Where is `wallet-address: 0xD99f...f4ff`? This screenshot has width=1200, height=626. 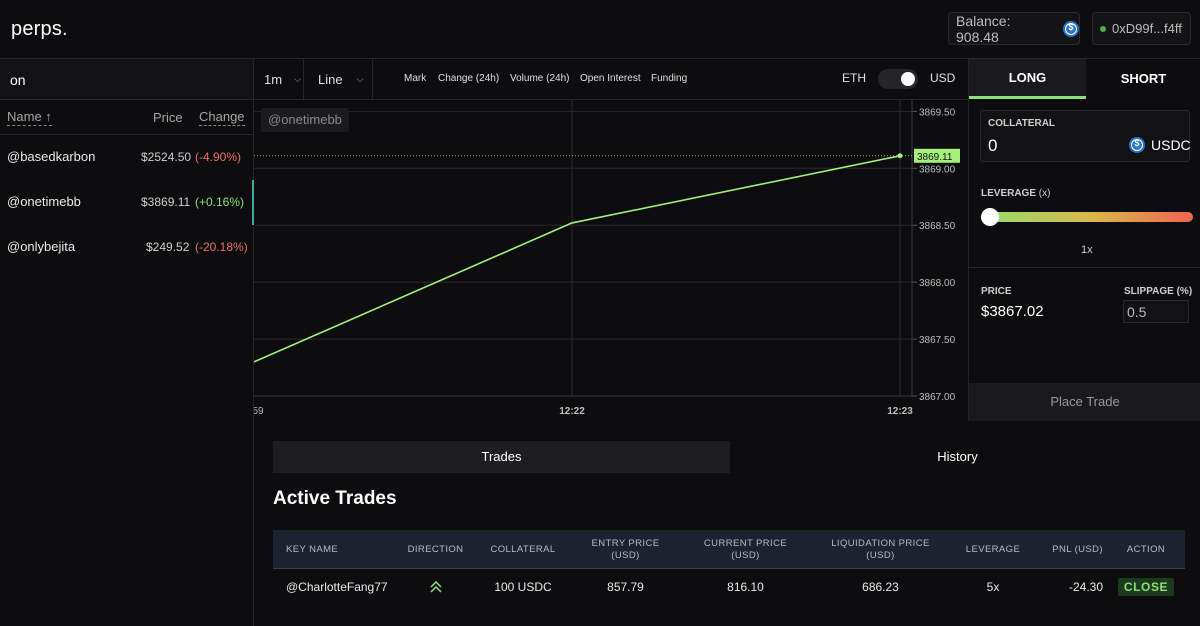
wallet-address: 0xD99f...f4ff is located at coordinates (1147, 28).